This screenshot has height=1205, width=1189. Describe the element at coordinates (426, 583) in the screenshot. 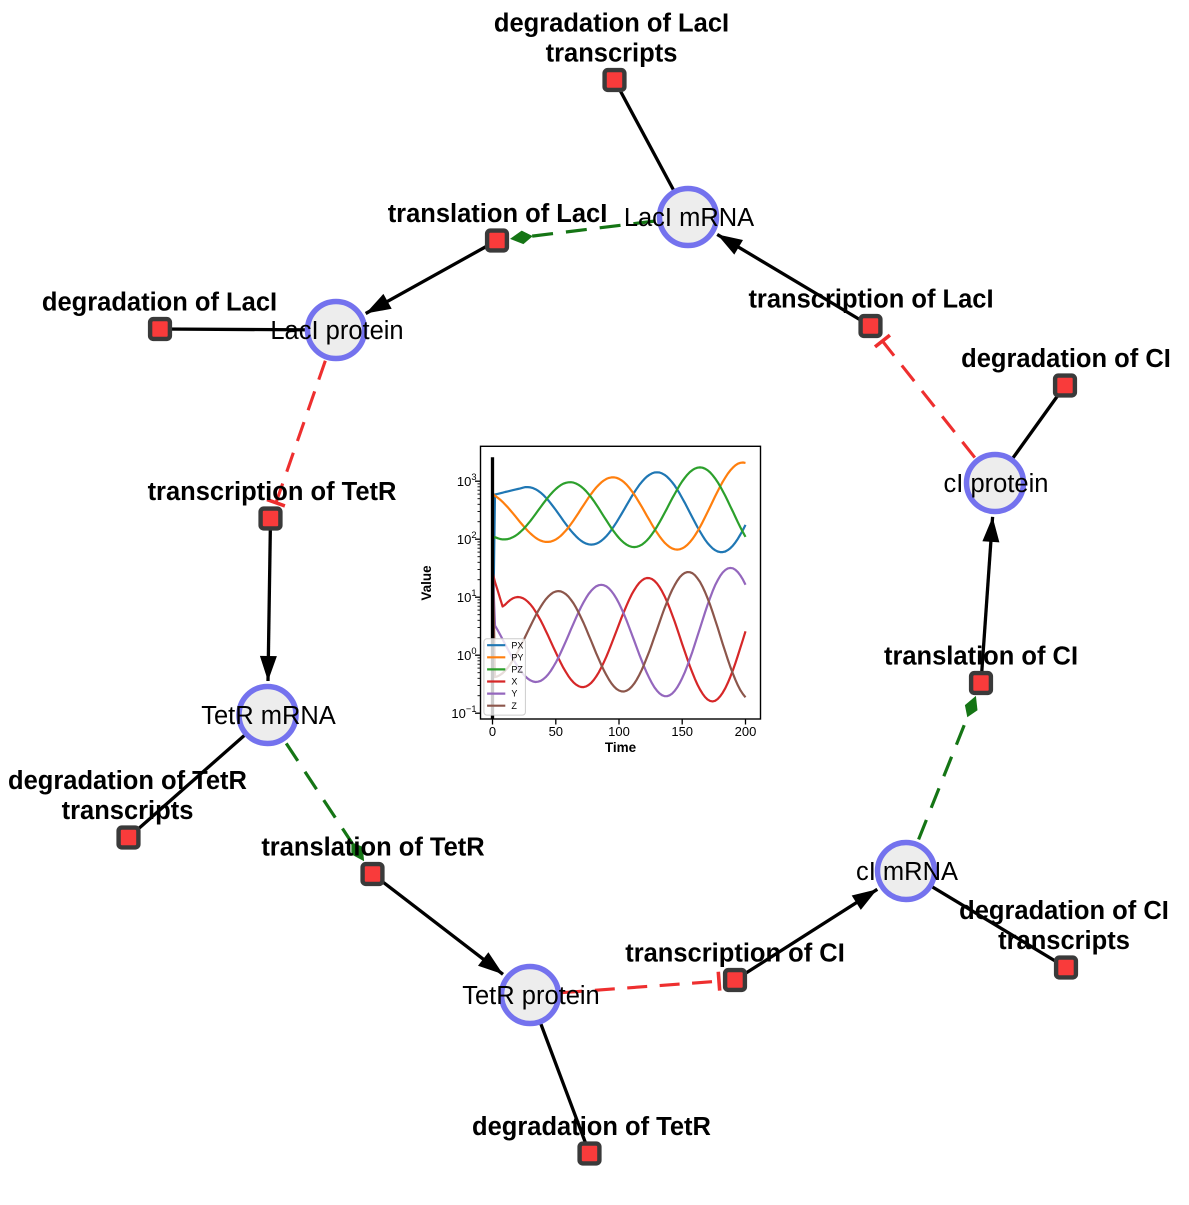

I see `svg-text: Value` at that location.